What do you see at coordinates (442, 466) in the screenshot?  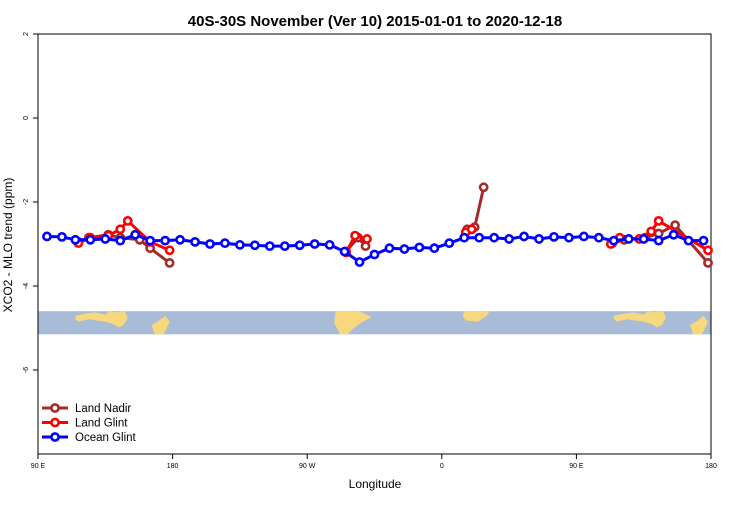 I see `x-tick-label: 0` at bounding box center [442, 466].